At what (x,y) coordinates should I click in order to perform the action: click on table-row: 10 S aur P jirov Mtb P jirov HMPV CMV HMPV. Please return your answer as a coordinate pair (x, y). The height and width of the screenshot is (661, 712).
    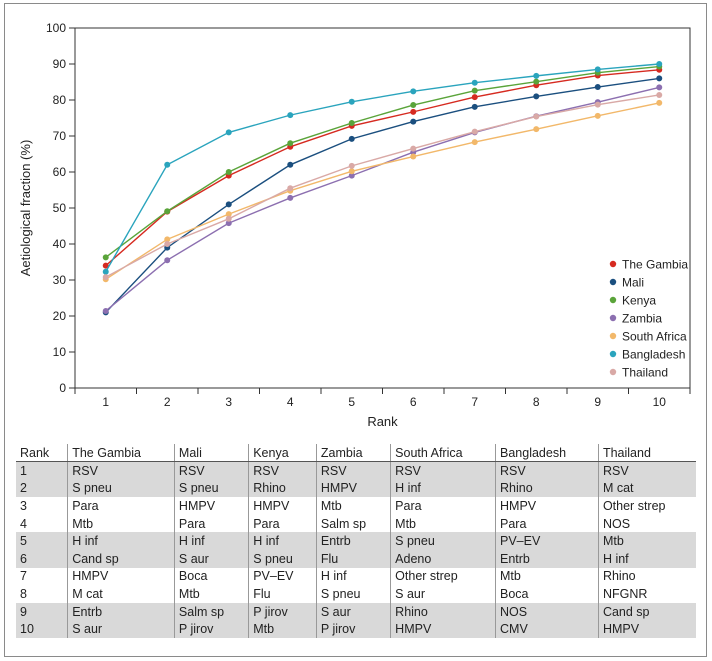
    Looking at the image, I should click on (356, 629).